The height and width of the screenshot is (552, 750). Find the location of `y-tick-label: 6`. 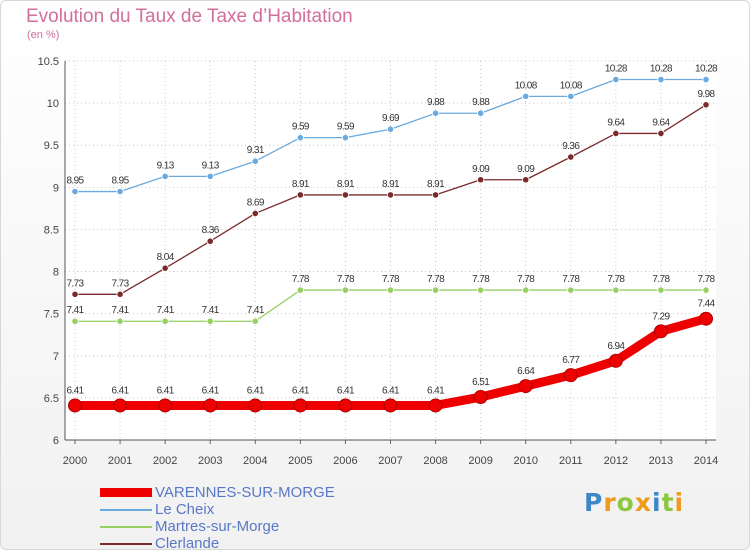

y-tick-label: 6 is located at coordinates (56, 441).